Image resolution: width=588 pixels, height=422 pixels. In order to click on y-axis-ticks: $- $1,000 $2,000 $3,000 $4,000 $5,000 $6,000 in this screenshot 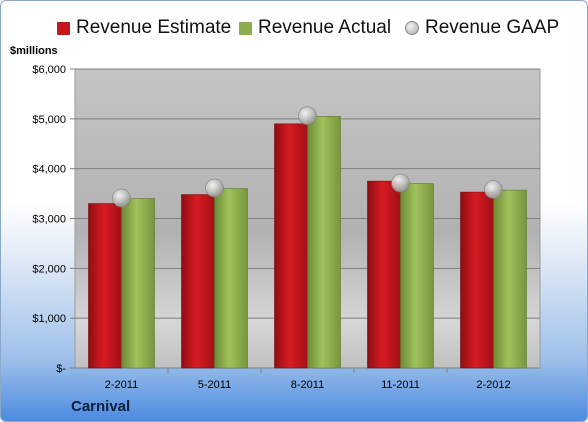, I will do `click(53, 219)`.